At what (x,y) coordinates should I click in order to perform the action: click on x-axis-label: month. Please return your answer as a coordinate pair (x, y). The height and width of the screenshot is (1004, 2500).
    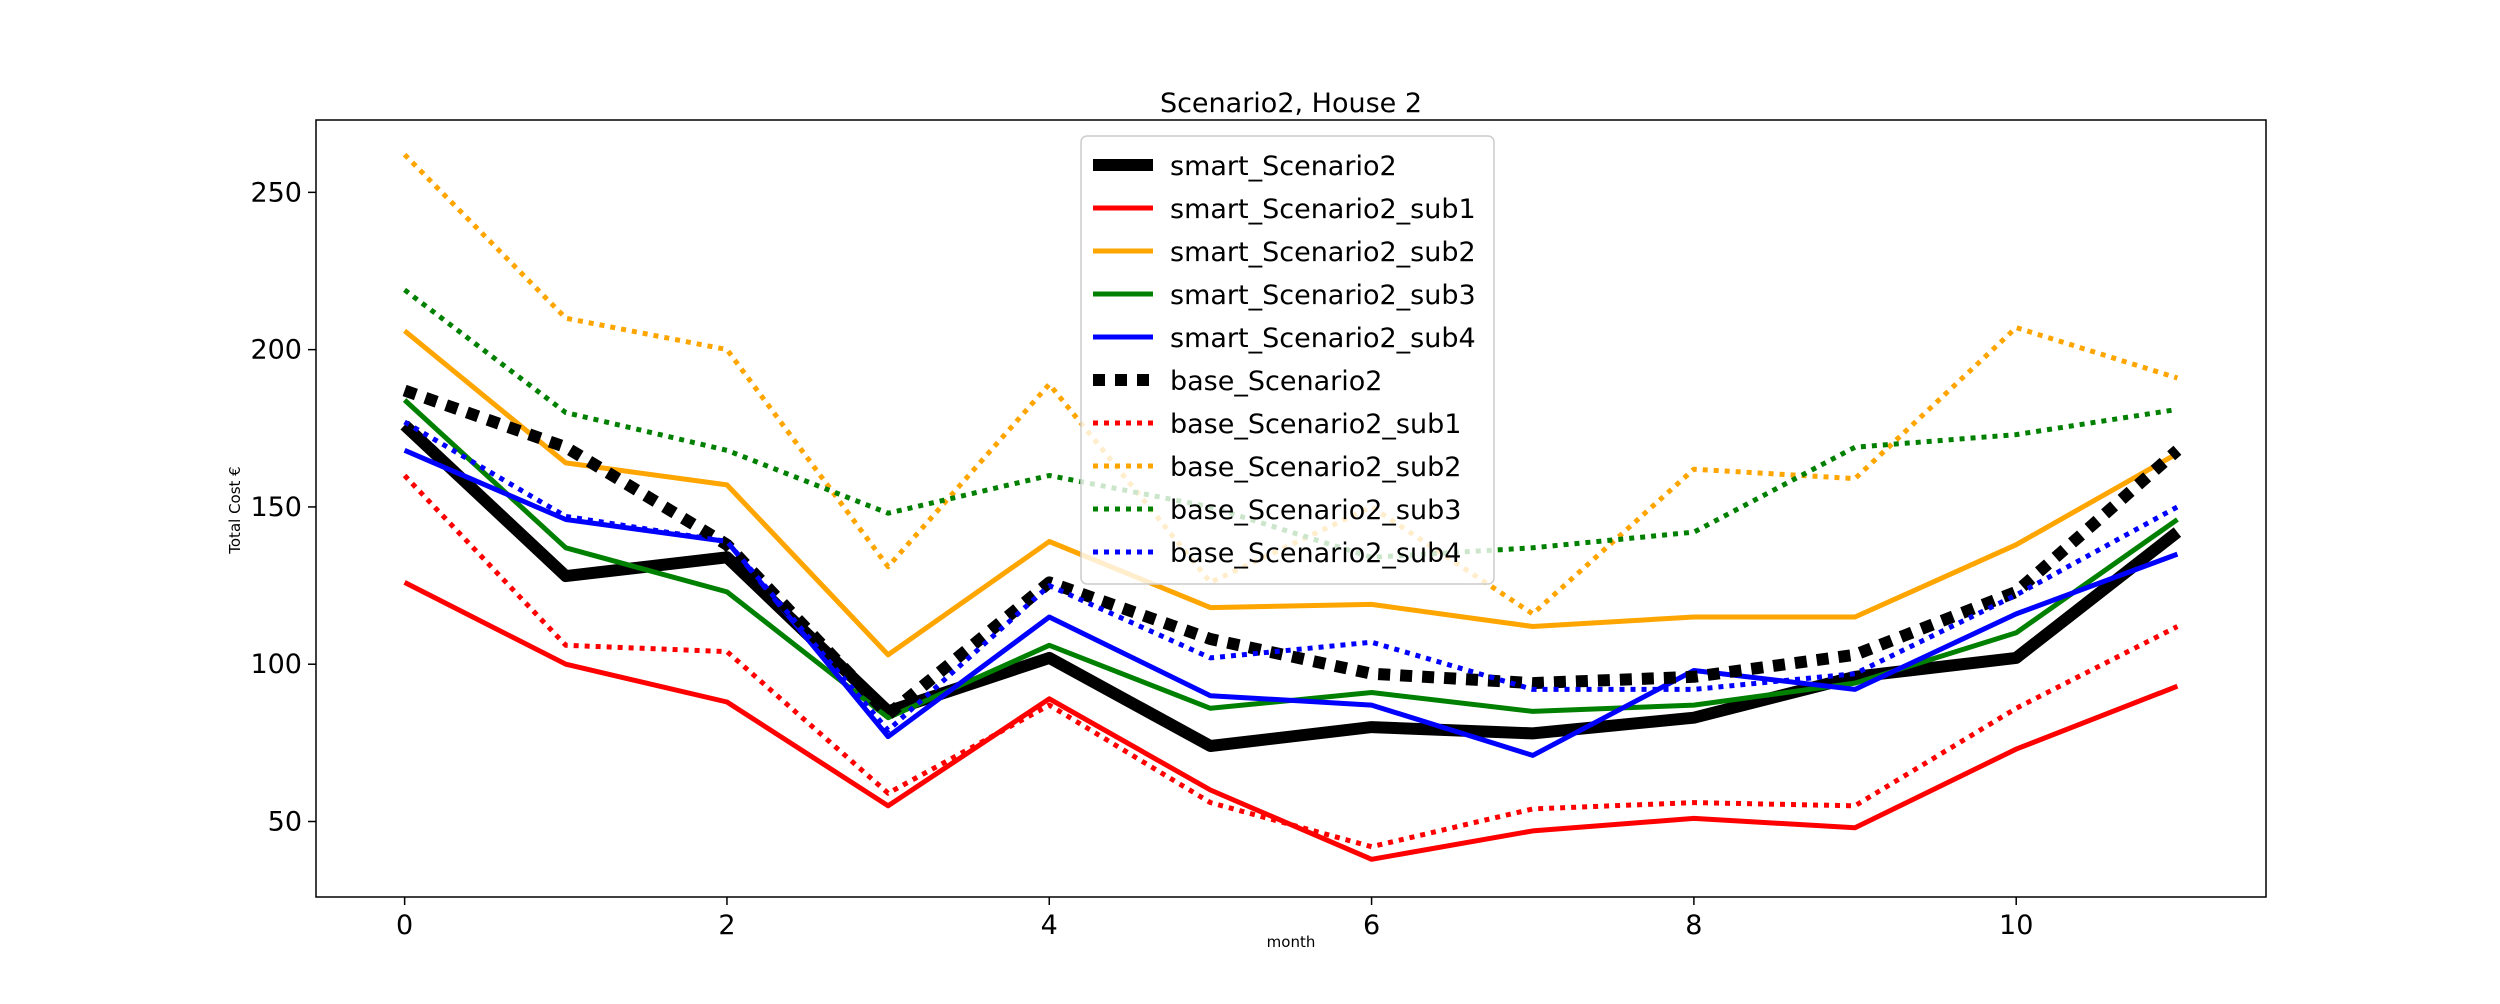
    Looking at the image, I should click on (1291, 942).